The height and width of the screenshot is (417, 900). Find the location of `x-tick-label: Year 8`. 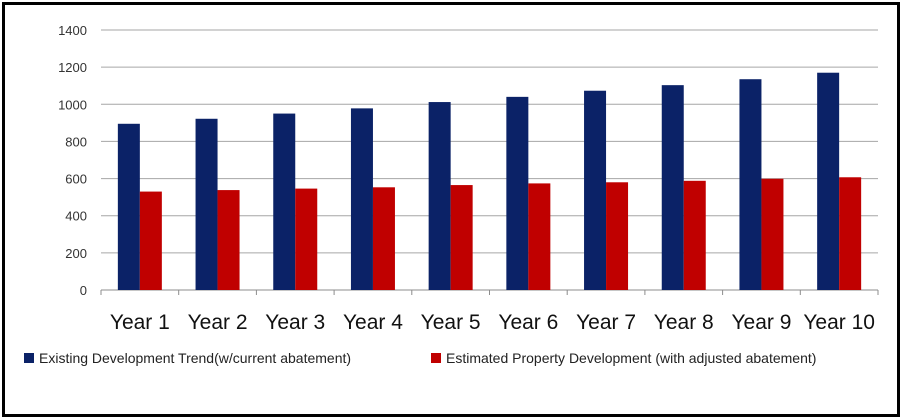

x-tick-label: Year 8 is located at coordinates (684, 322).